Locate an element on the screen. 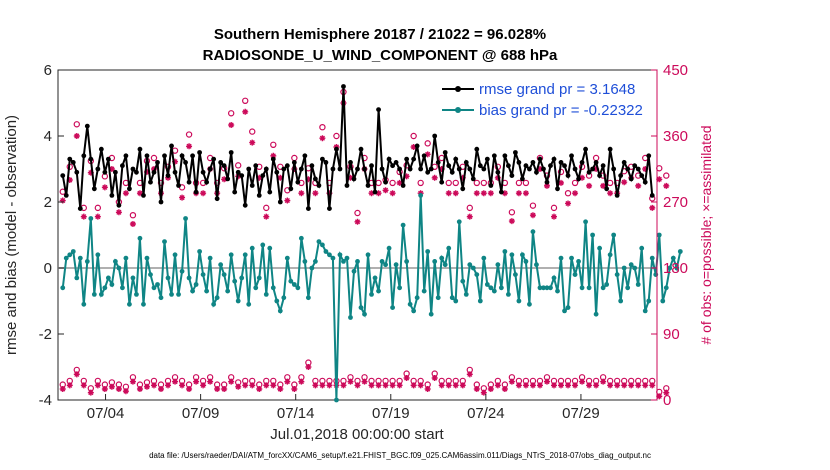  legend-rmse-label: rmse grand pr = 3.1648 is located at coordinates (557, 89).